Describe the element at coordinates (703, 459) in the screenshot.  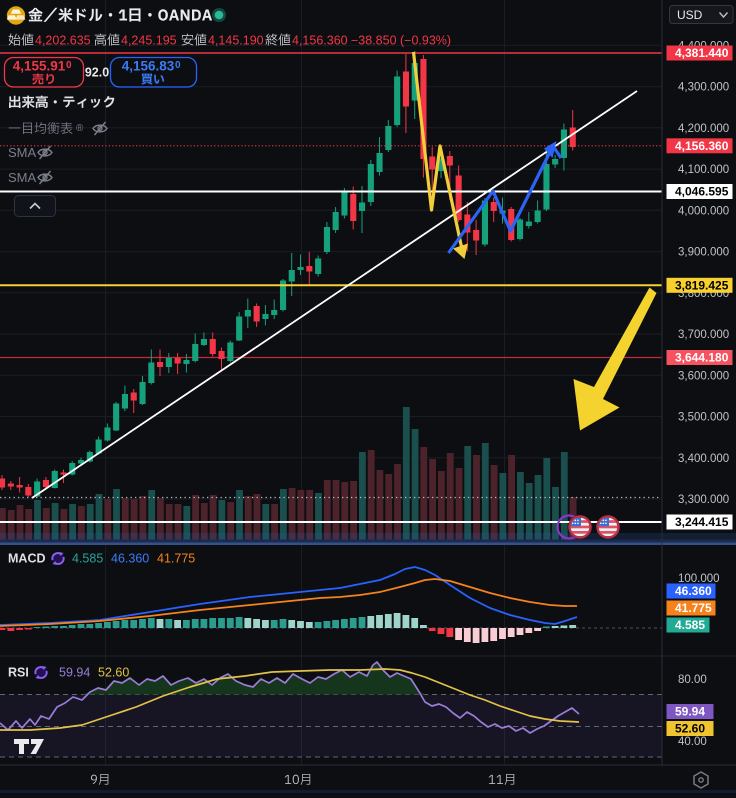
I see `svg-text: 3,400.000` at that location.